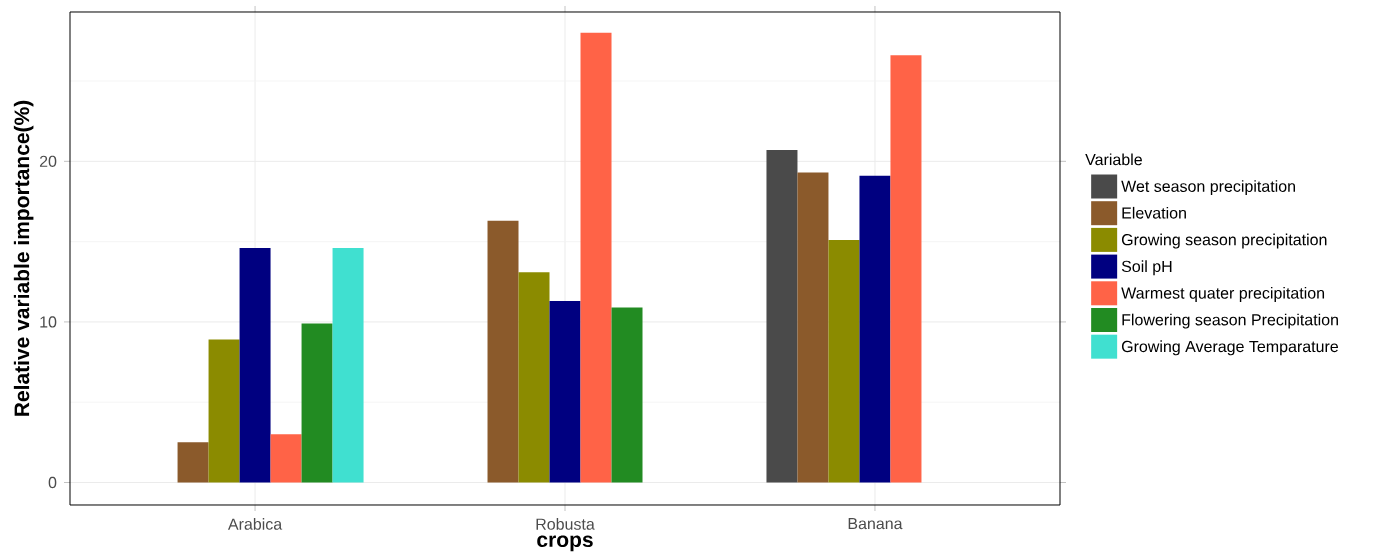  What do you see at coordinates (52, 482) in the screenshot?
I see `y-tick-label: 0` at bounding box center [52, 482].